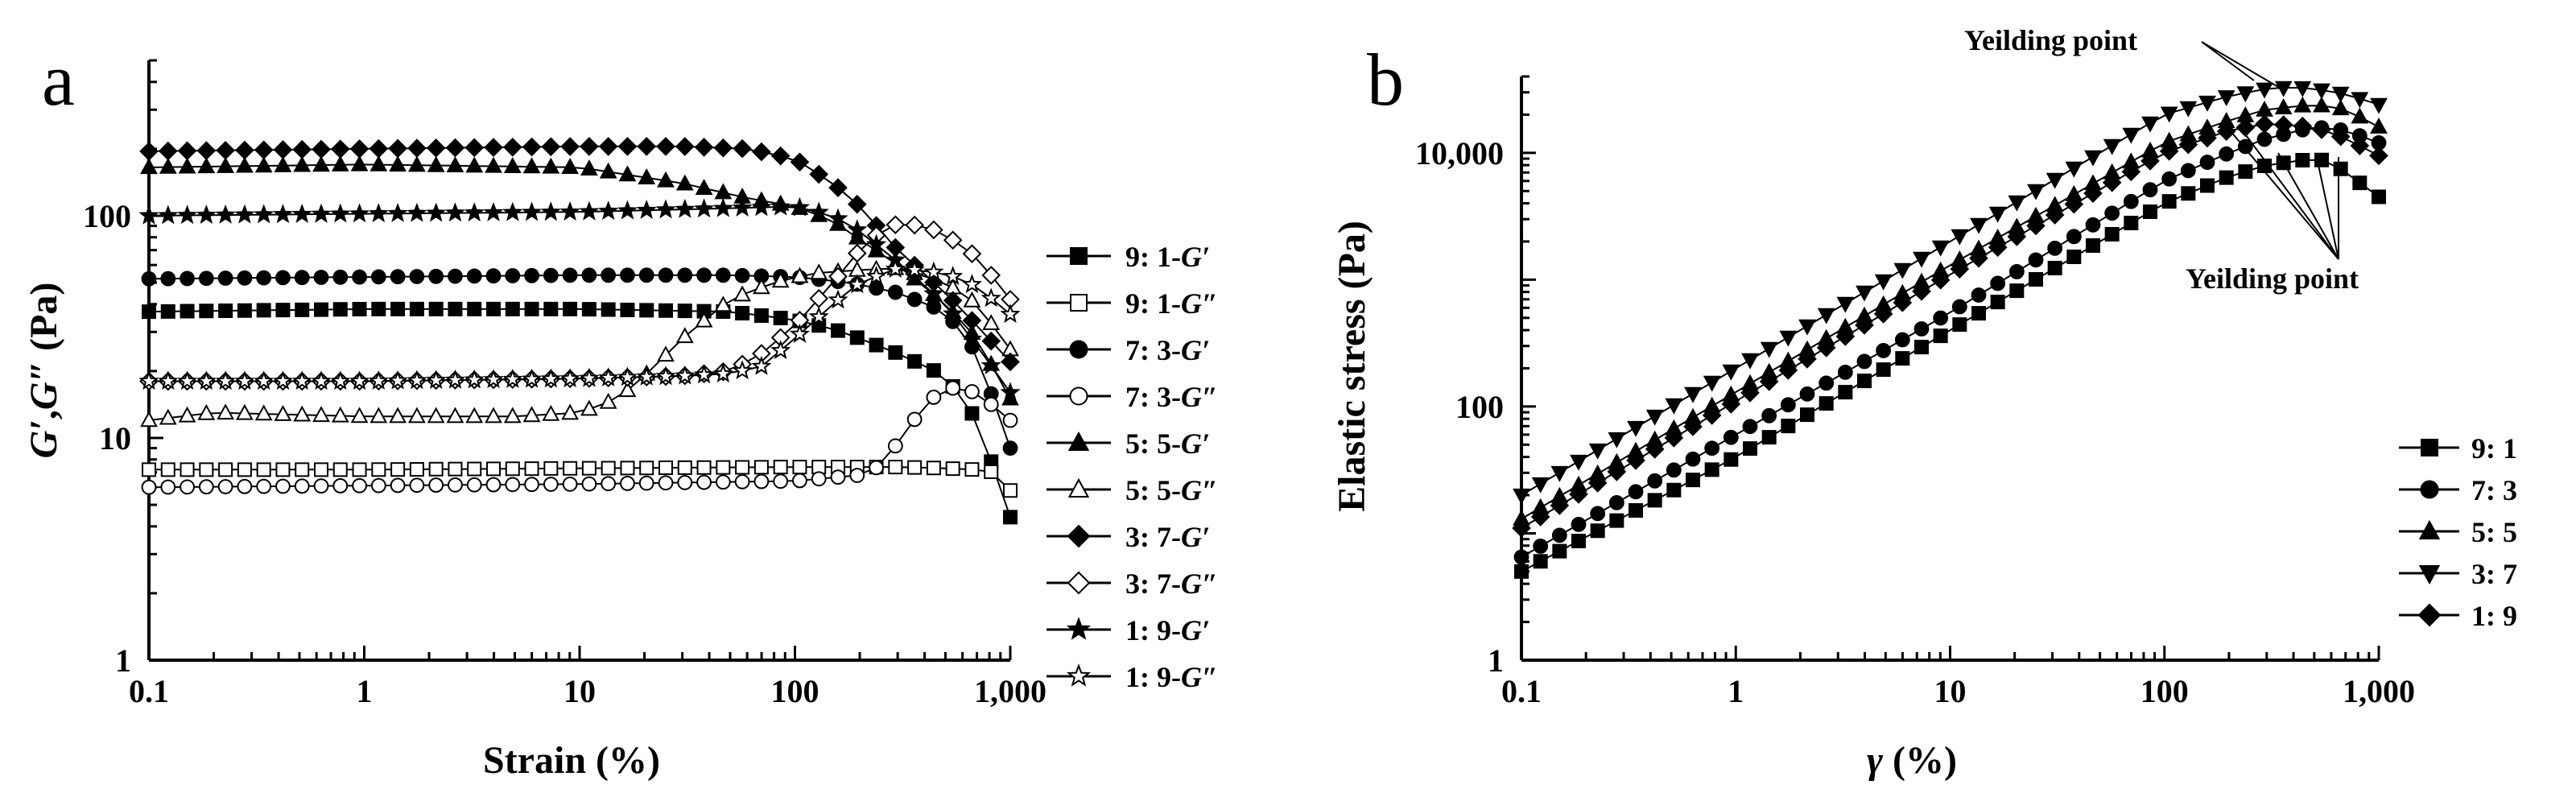 This screenshot has height=793, width=2576. What do you see at coordinates (1171, 677) in the screenshot?
I see `legend-label: 1: 9-G″` at bounding box center [1171, 677].